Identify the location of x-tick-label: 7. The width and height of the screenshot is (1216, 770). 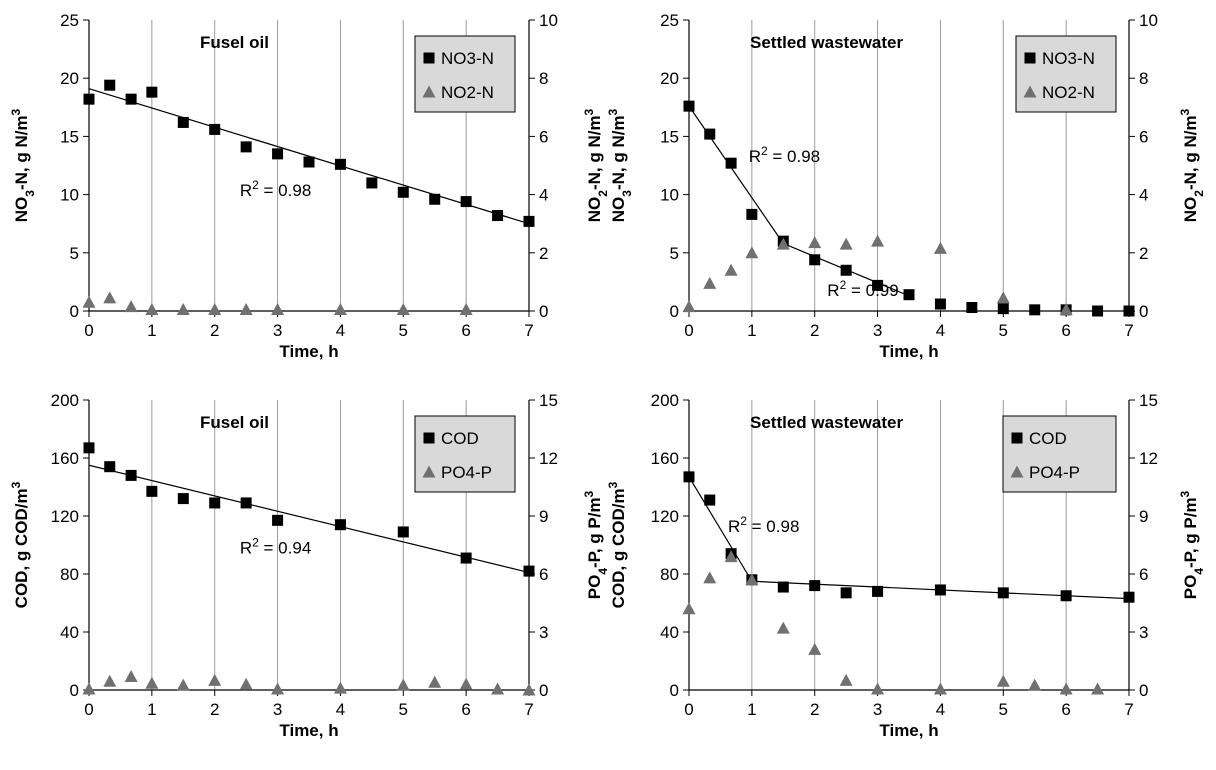
(528, 709).